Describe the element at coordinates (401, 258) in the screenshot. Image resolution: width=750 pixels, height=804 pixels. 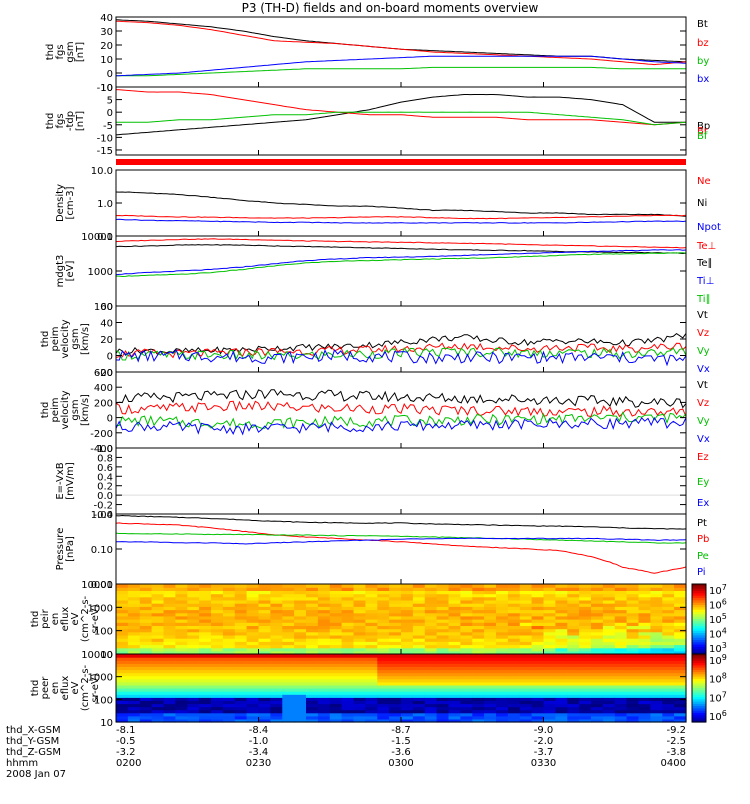
I see `panel-3-traces` at that location.